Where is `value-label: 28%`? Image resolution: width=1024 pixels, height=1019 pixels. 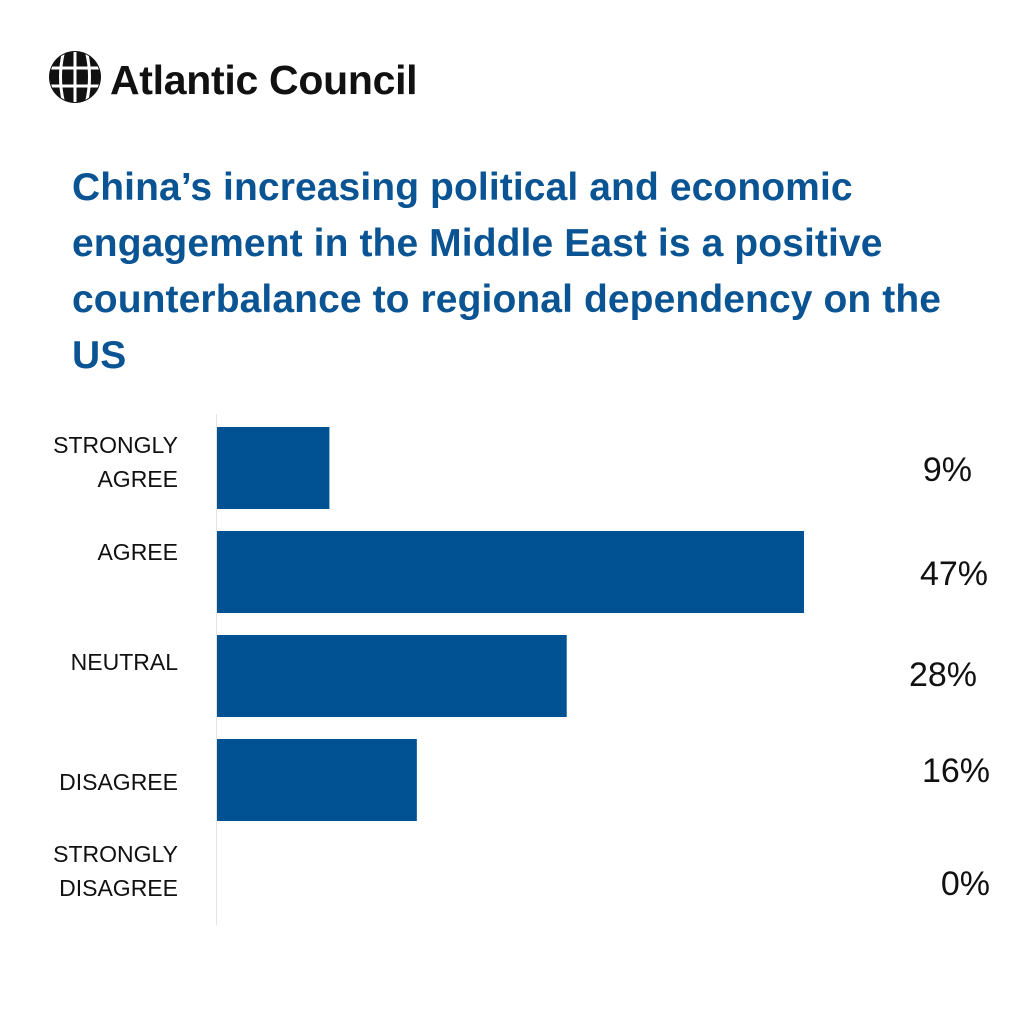
value-label: 28% is located at coordinates (943, 675).